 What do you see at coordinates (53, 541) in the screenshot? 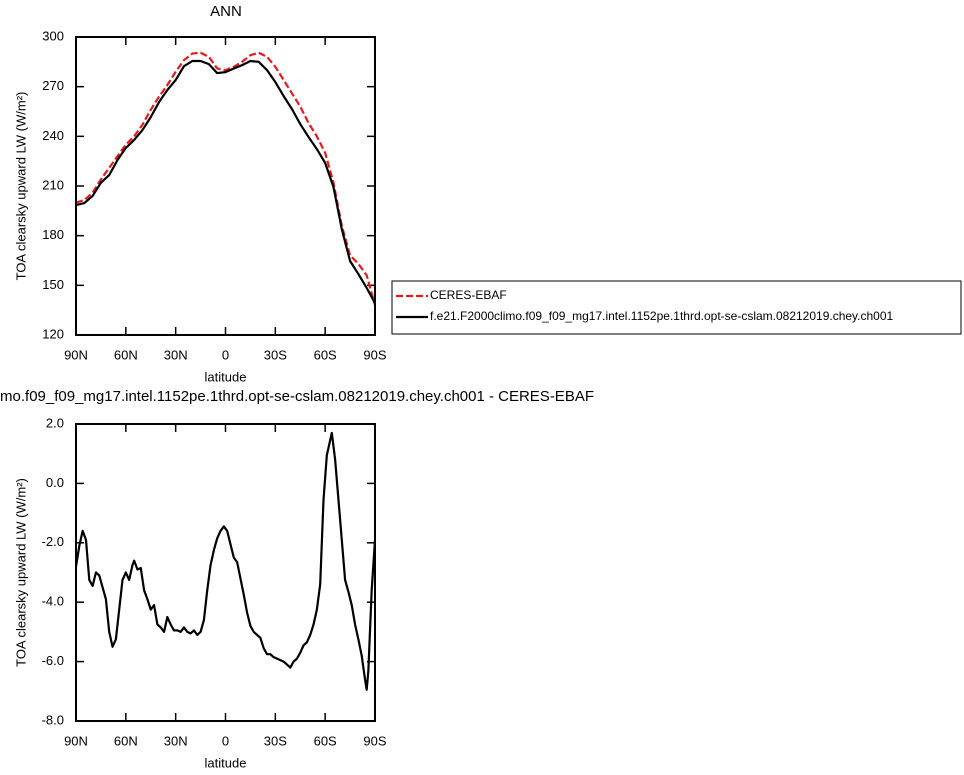
I see `y-tick-label: -2.0` at bounding box center [53, 541].